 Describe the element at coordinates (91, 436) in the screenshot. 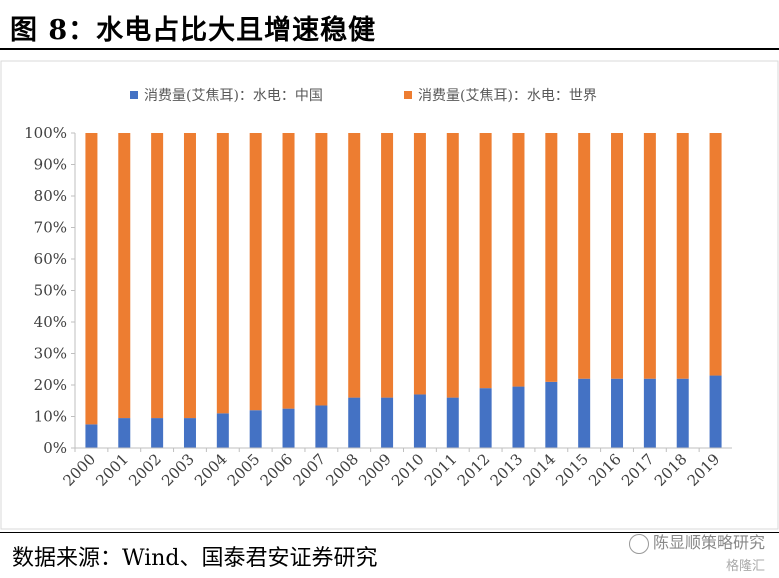

I see `bar-china-2000` at that location.